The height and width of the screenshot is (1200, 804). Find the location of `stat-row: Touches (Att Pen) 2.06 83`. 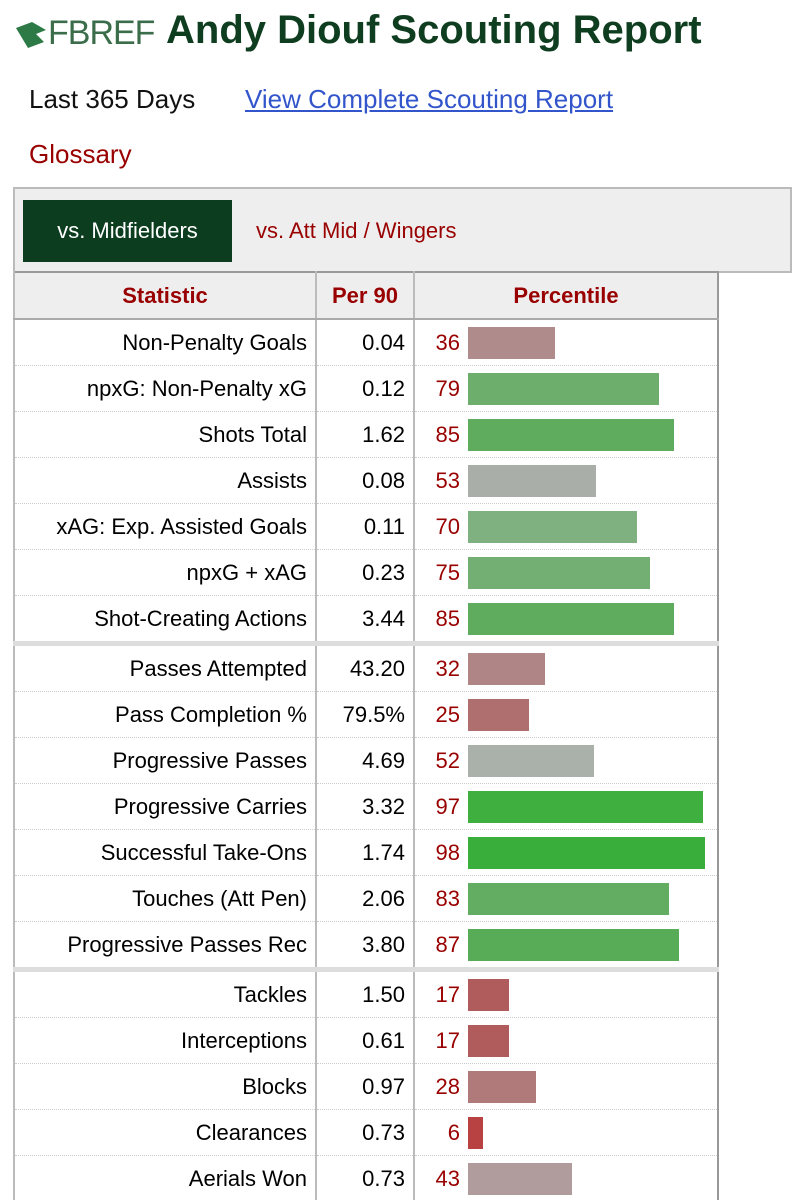

stat-row: Touches (Att Pen) 2.06 83 is located at coordinates (365, 898).